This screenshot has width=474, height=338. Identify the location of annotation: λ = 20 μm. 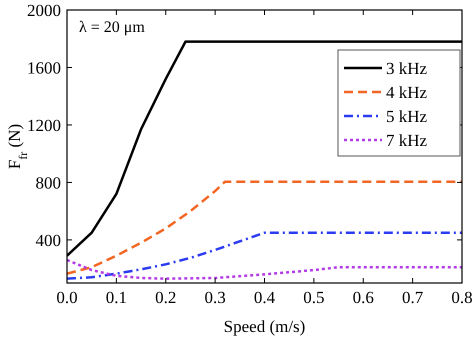
(112, 27).